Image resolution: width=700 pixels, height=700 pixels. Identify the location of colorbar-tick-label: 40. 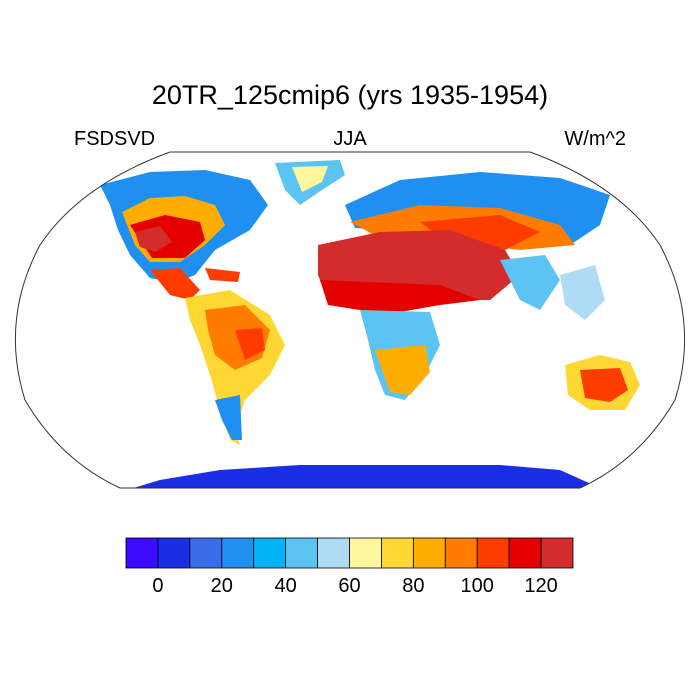
(286, 586).